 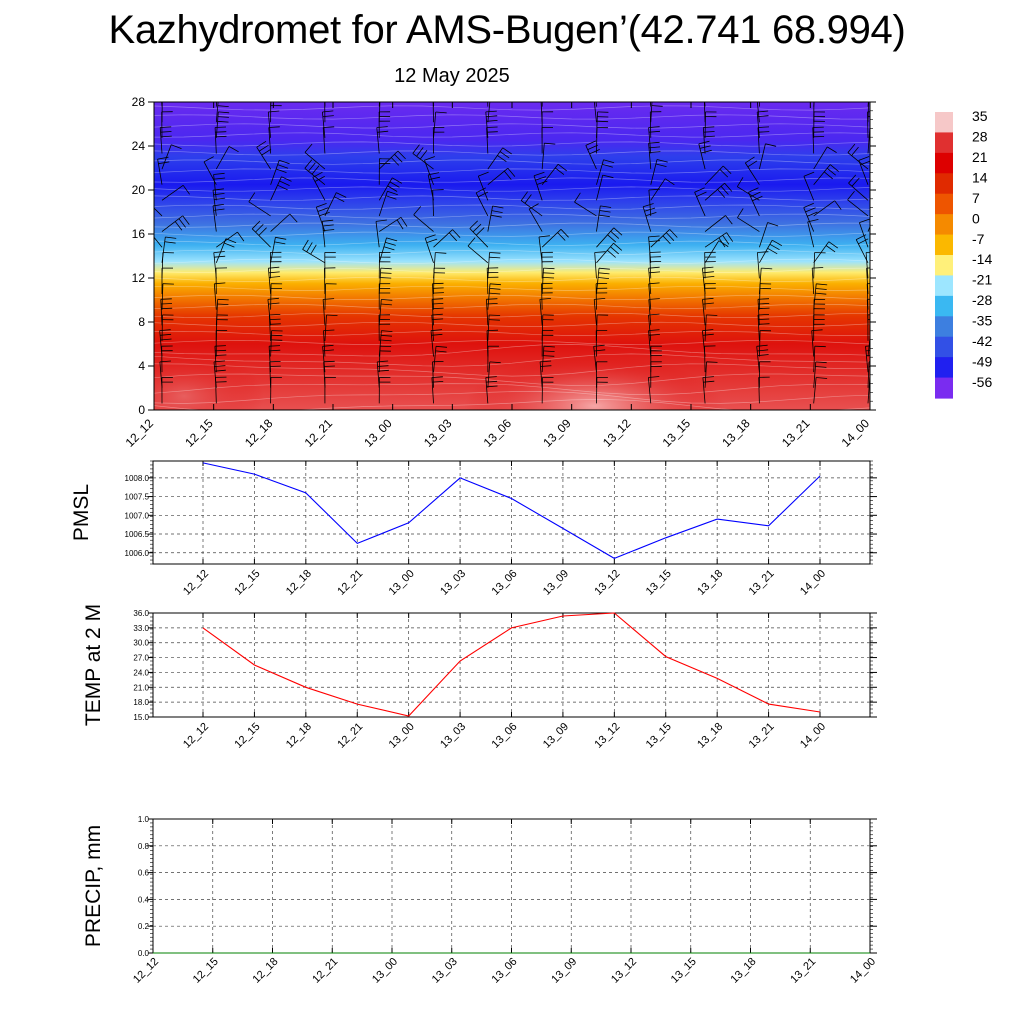 I want to click on colorbar-label: -42, so click(x=982, y=341).